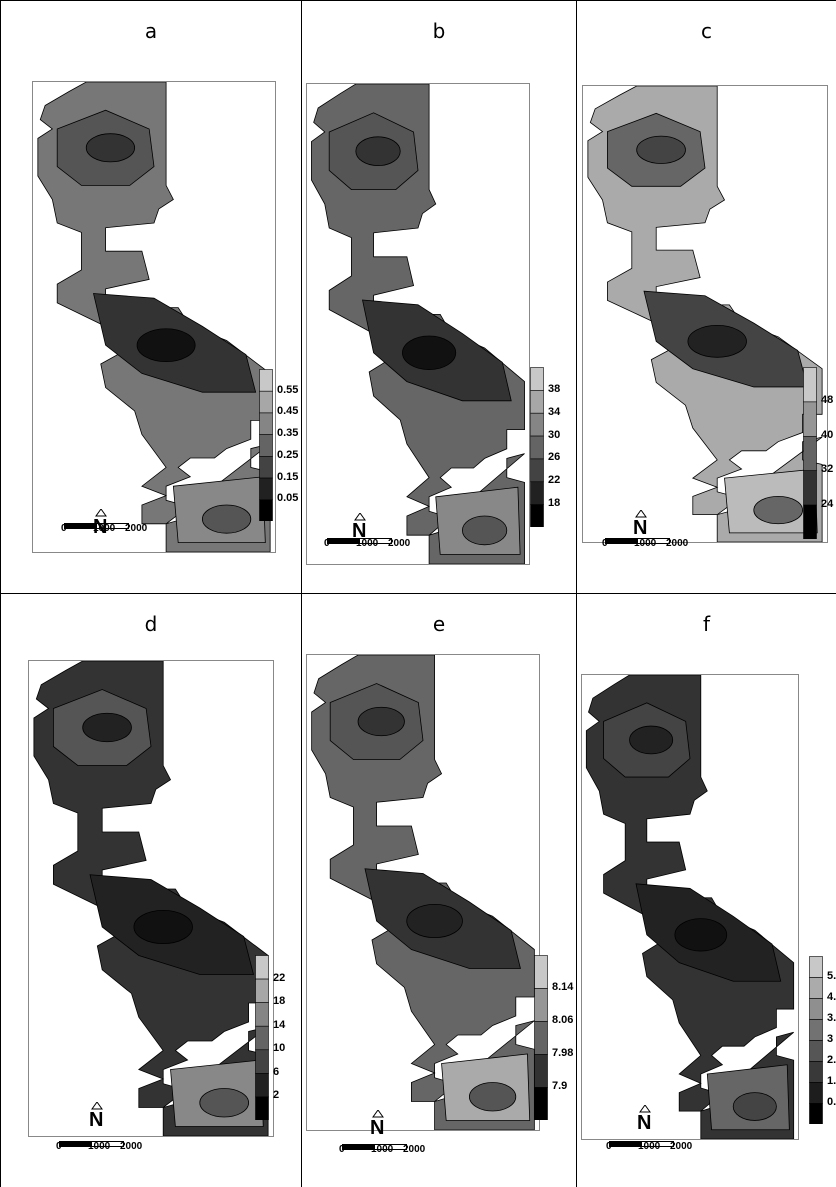 Image resolution: width=836 pixels, height=1187 pixels. Describe the element at coordinates (276, 1095) in the screenshot. I see `legend-label: 2` at that location.